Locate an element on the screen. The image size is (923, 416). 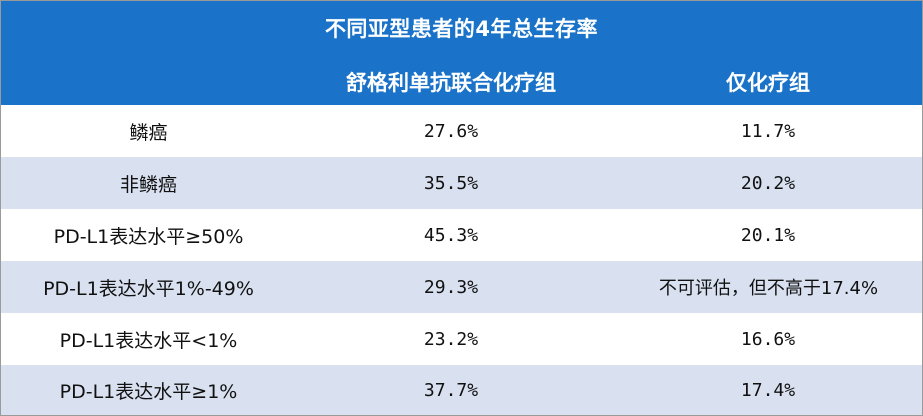
table-row: PD-L1表达水平<1% 23.2% 16.6% is located at coordinates (461, 339).